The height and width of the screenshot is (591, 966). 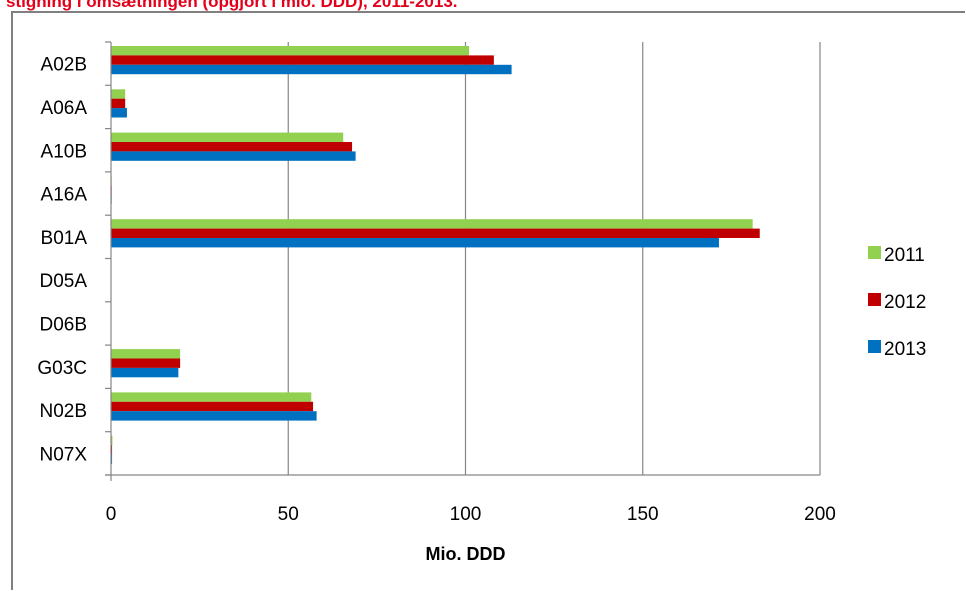 What do you see at coordinates (64, 108) in the screenshot?
I see `category-label-a06a: A06A` at bounding box center [64, 108].